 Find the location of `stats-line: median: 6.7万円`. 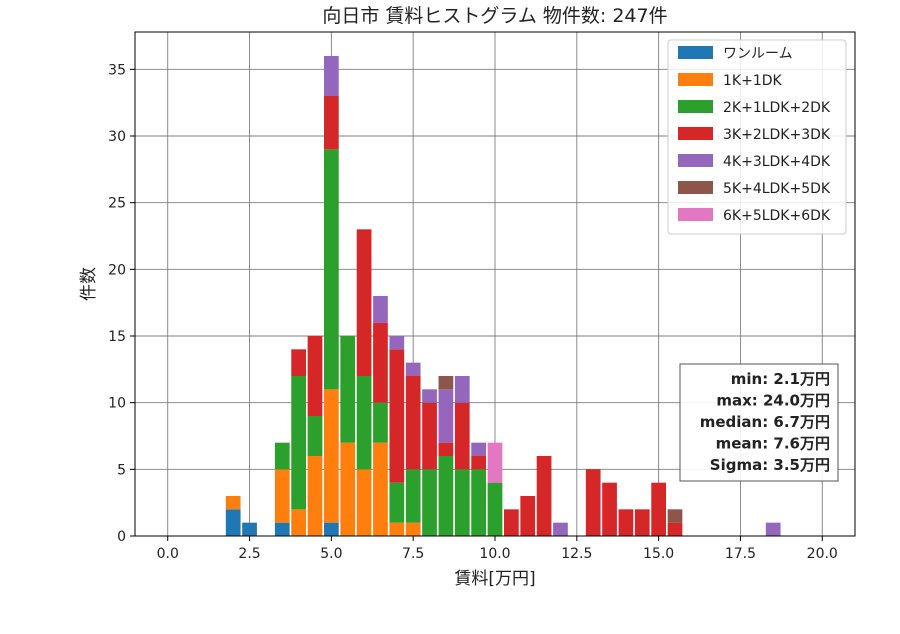

stats-line: median: 6.7万円 is located at coordinates (765, 422).